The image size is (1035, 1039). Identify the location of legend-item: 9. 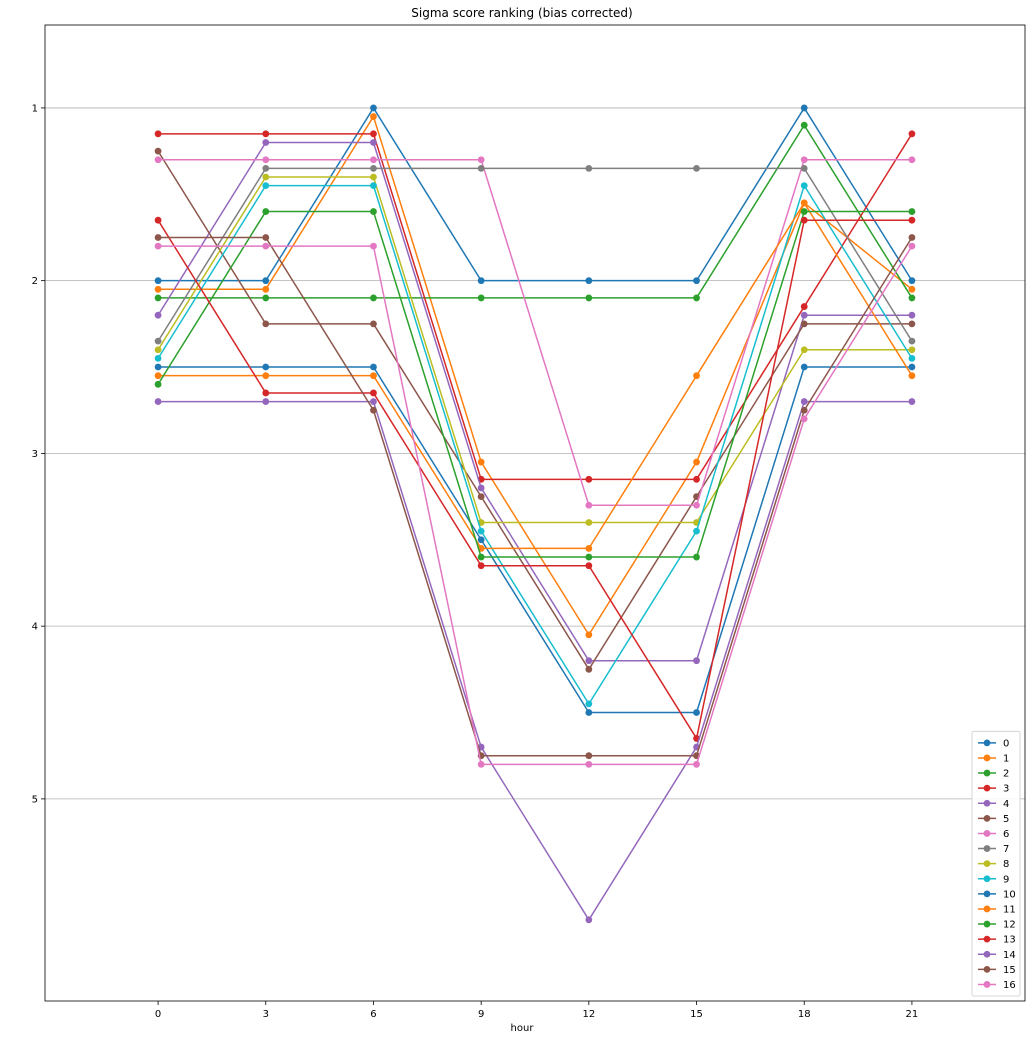
(993, 879).